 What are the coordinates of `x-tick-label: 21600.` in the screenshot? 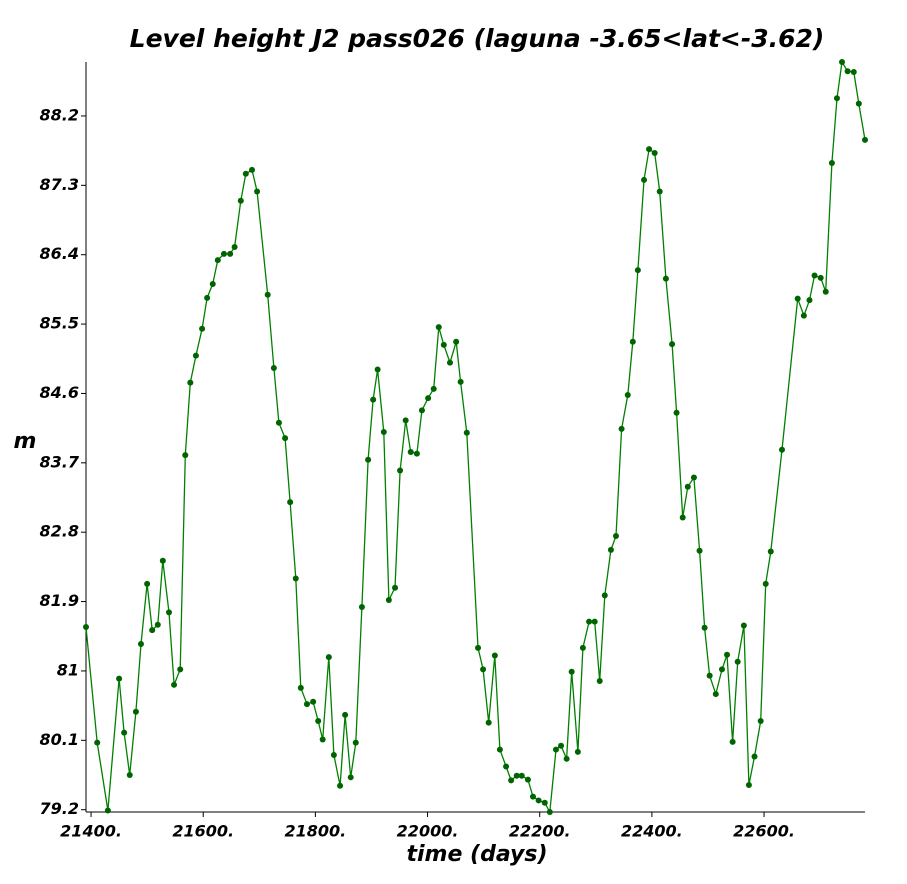 It's located at (203, 831).